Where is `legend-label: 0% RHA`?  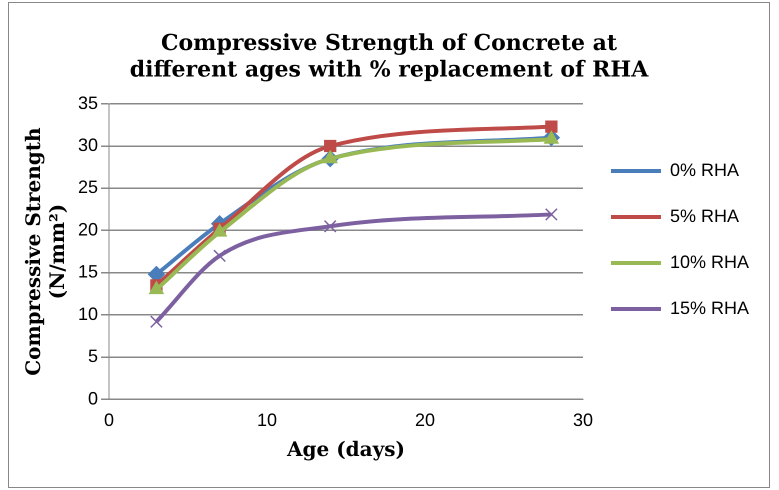
legend-label: 0% RHA is located at coordinates (704, 170).